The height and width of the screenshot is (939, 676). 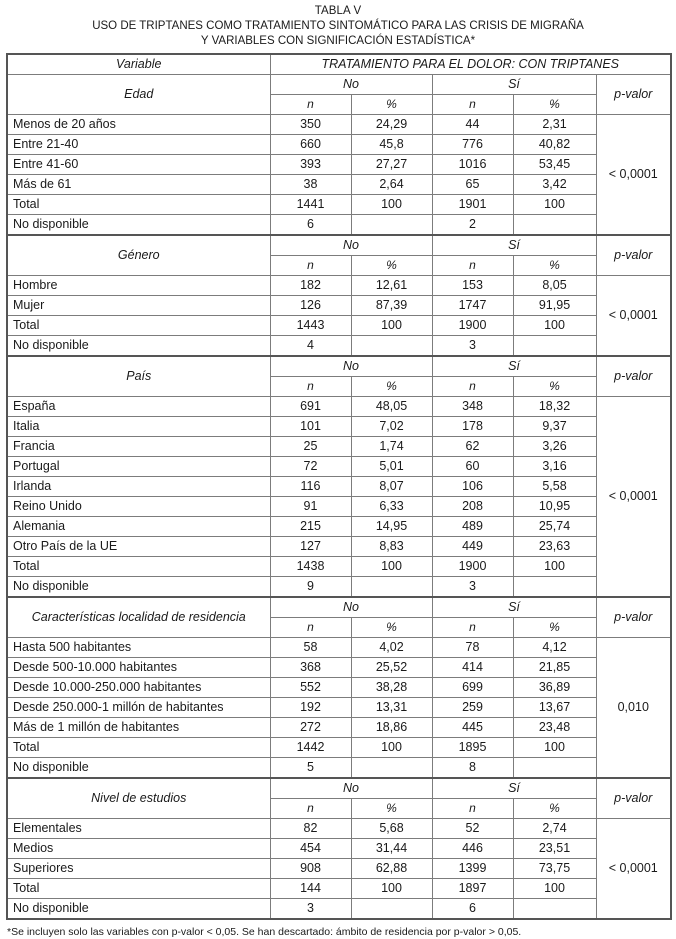 I want to click on header-pvalor: p-valor, so click(x=633, y=375).